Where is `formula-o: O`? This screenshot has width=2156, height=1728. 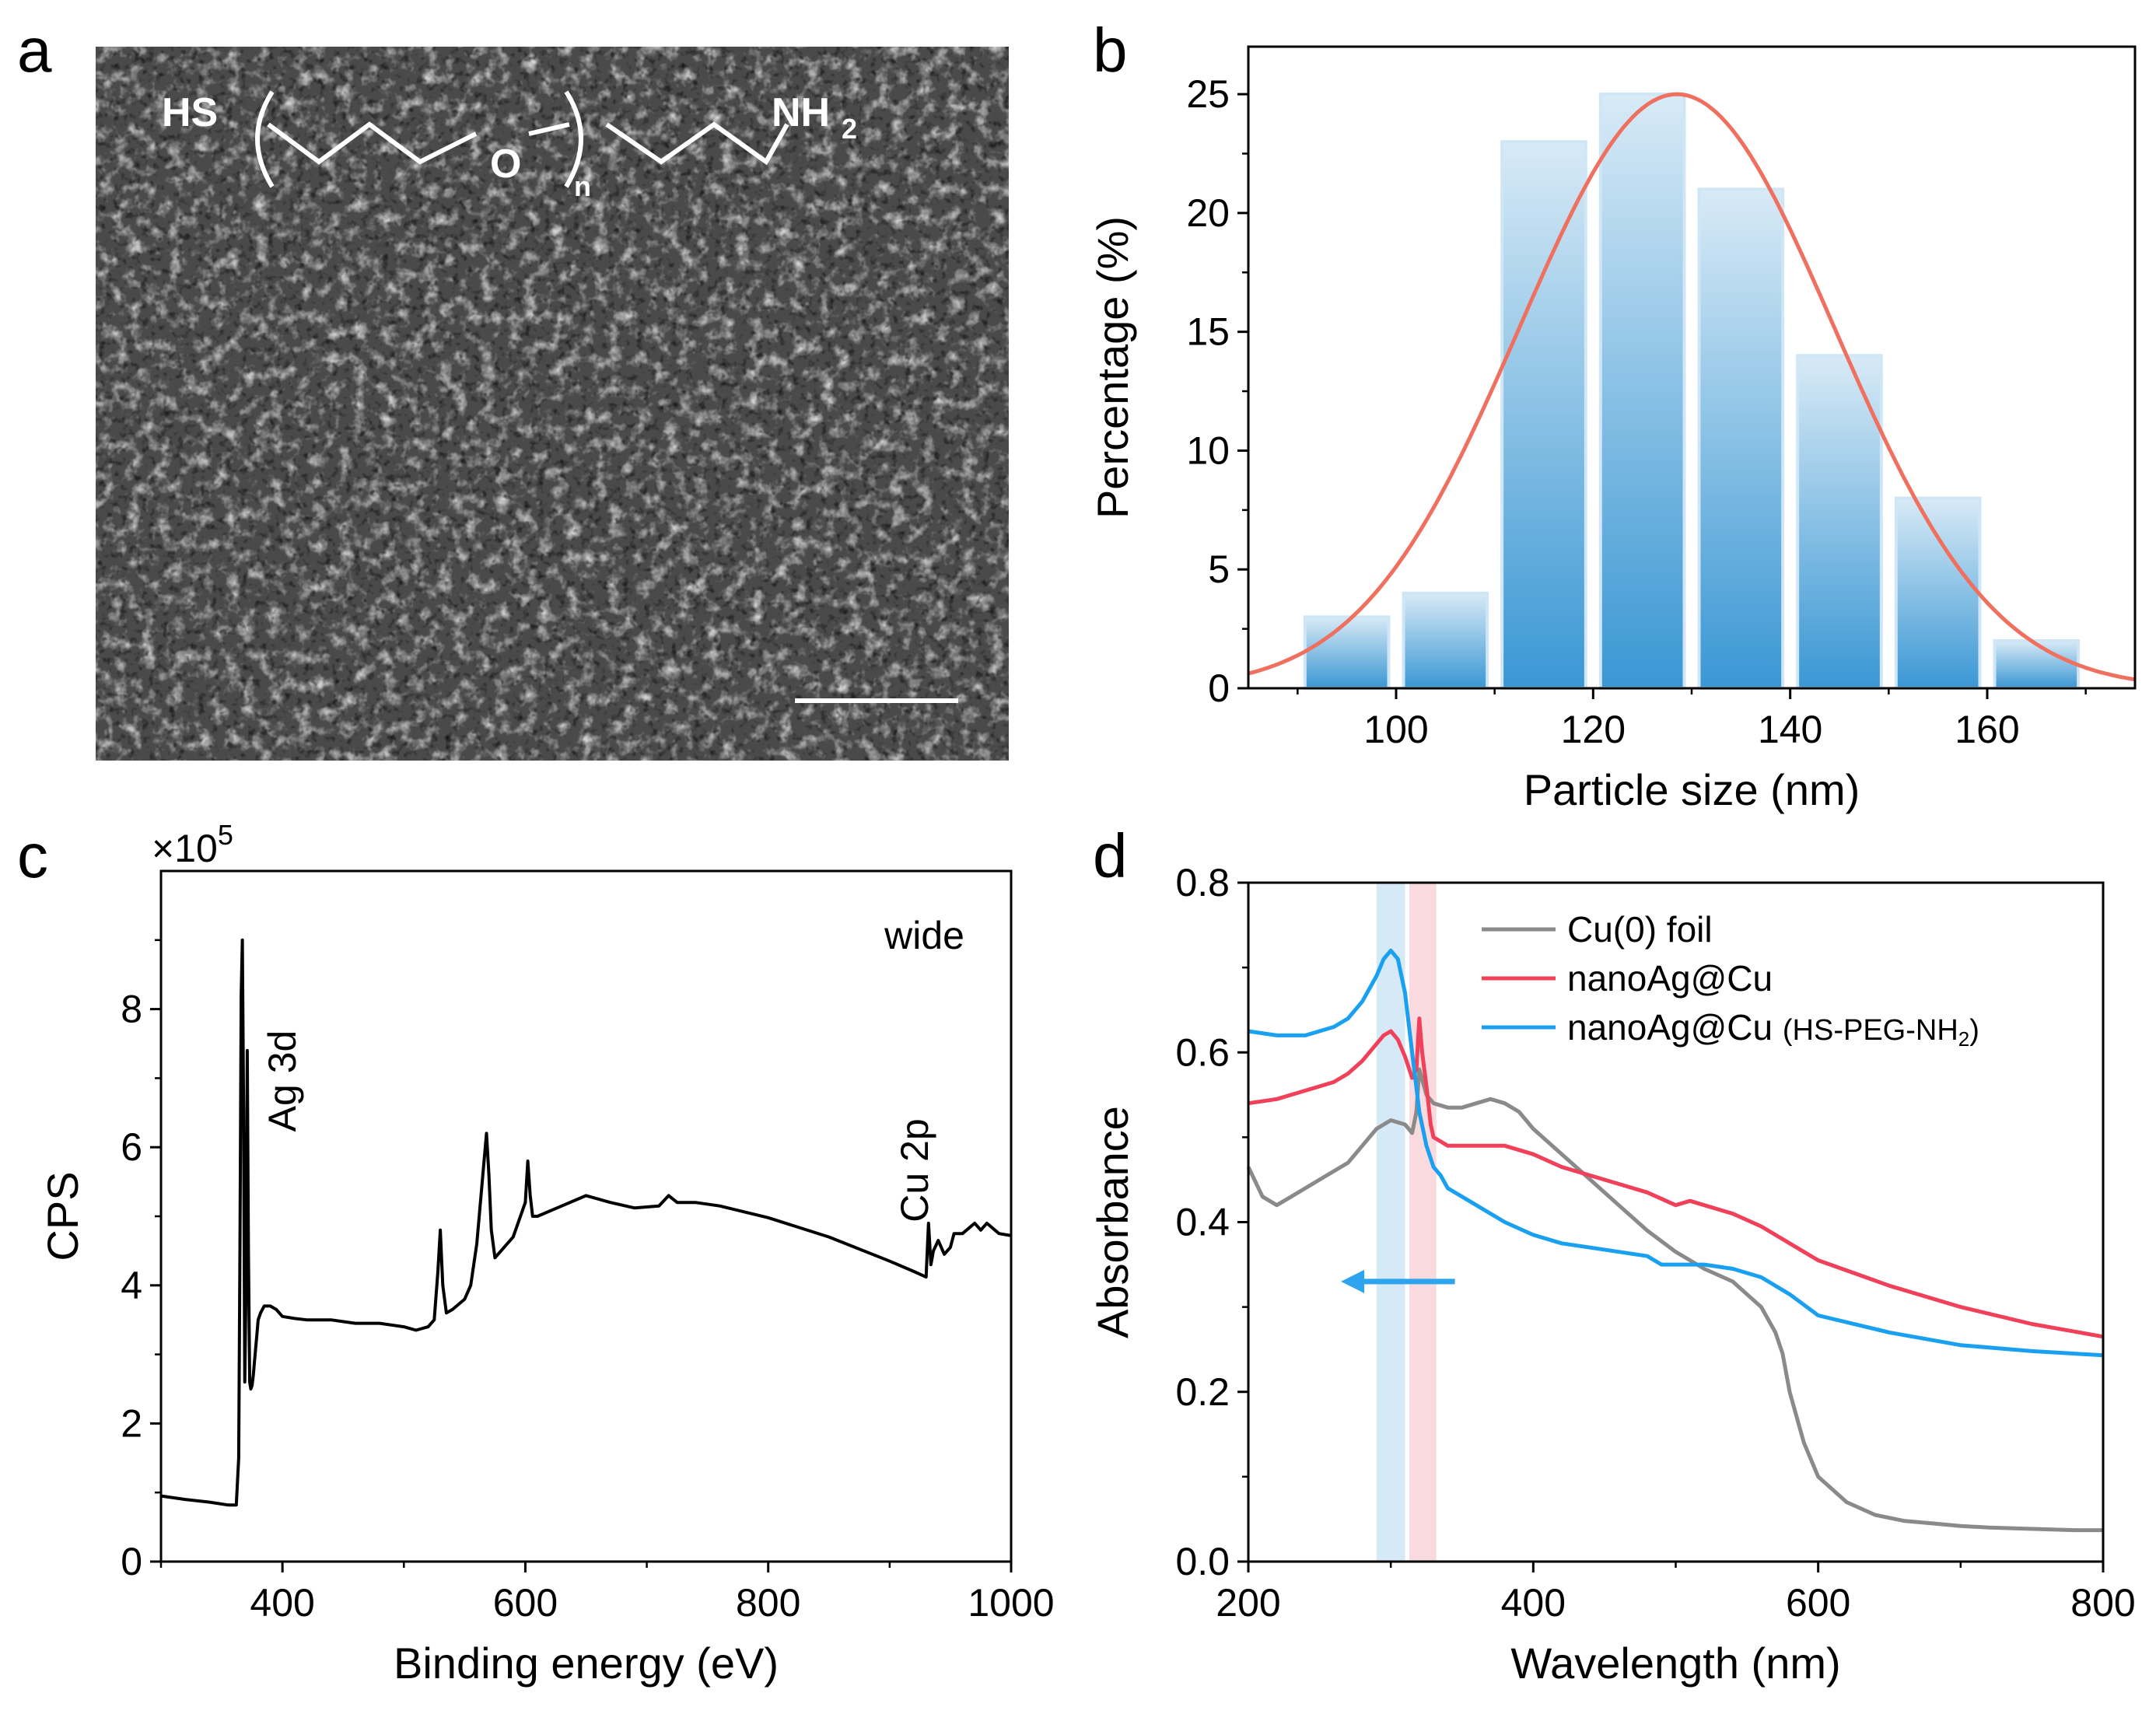 formula-o: O is located at coordinates (505, 164).